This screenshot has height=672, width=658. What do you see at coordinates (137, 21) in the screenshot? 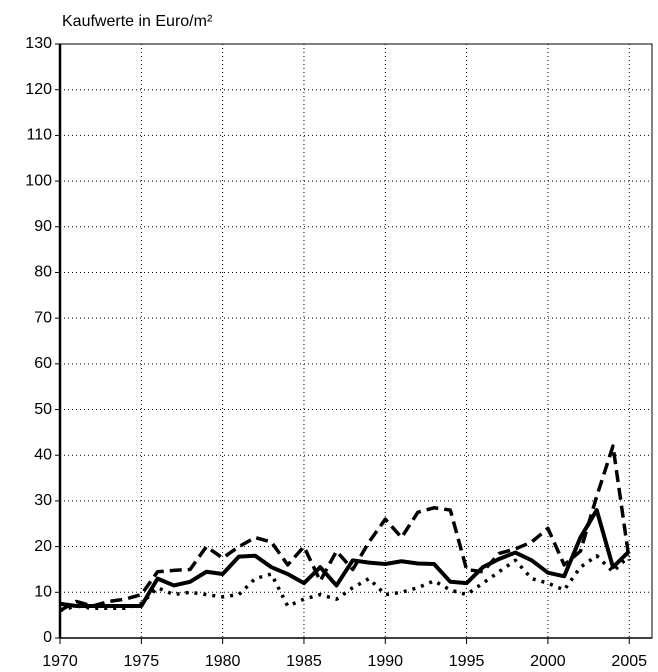
I see `y-axis-label: Kaufwerte in Euro/m²` at bounding box center [137, 21].